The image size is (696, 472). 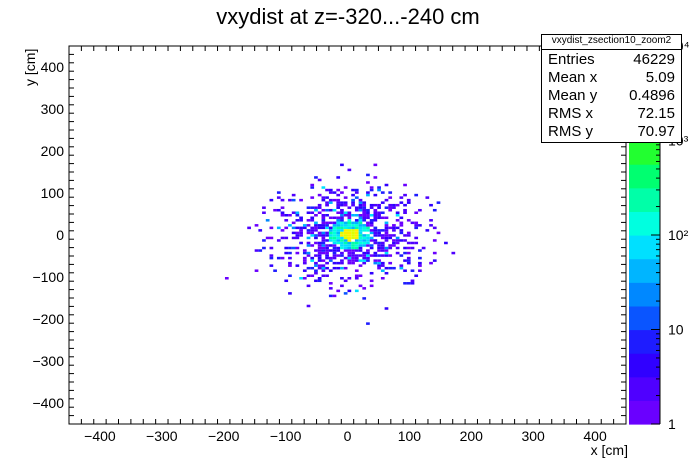 What do you see at coordinates (654, 59) in the screenshot?
I see `stats-value: 46229` at bounding box center [654, 59].